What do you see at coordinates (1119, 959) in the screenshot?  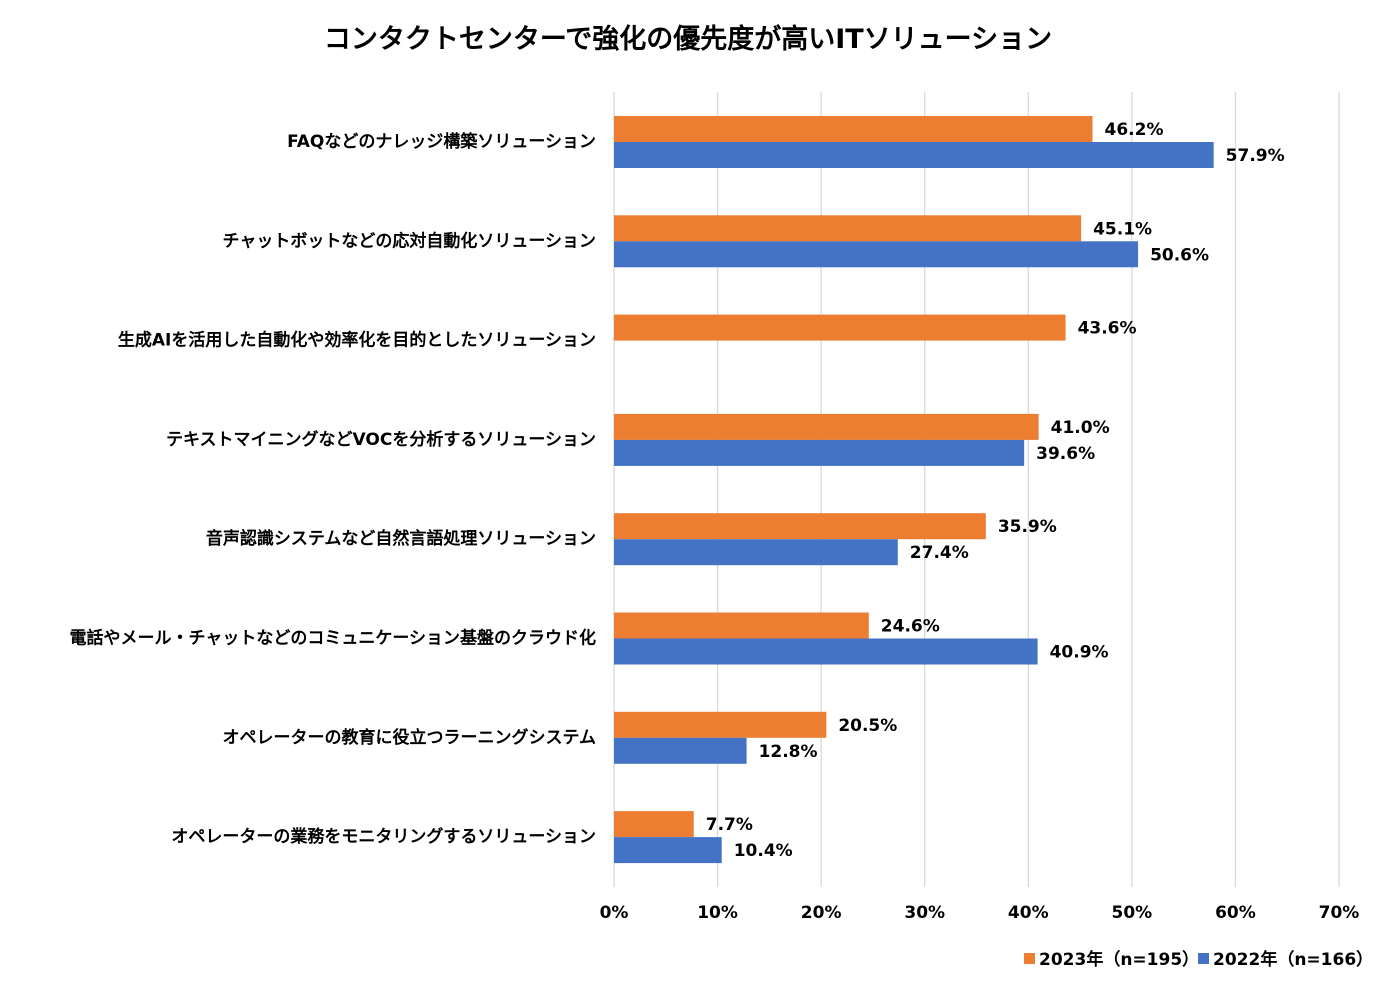 I see `legend-label: 2023年（n=195）` at bounding box center [1119, 959].